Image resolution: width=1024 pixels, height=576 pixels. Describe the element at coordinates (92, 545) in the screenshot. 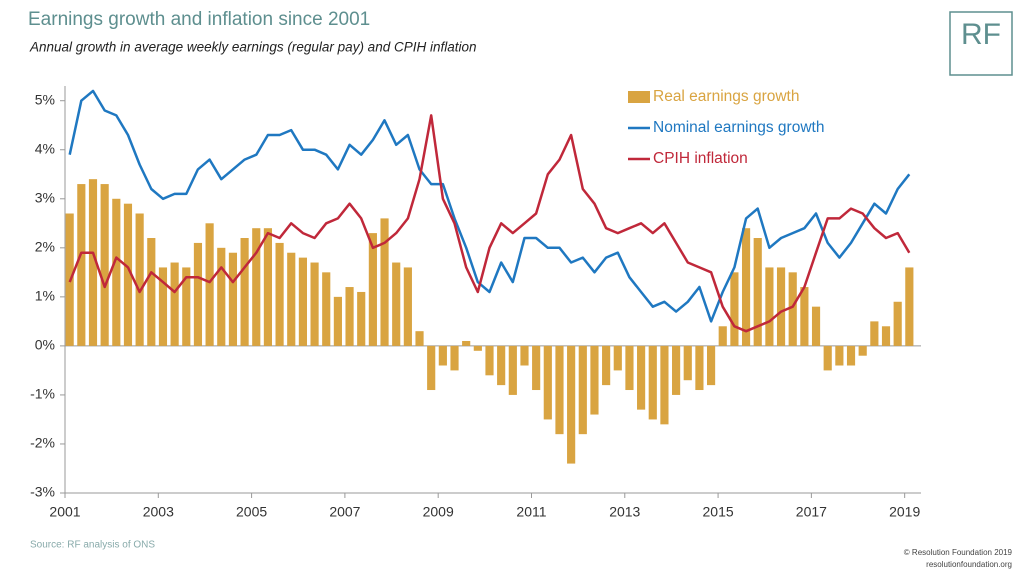

I see `source: Source: RF analysis of ONS` at that location.